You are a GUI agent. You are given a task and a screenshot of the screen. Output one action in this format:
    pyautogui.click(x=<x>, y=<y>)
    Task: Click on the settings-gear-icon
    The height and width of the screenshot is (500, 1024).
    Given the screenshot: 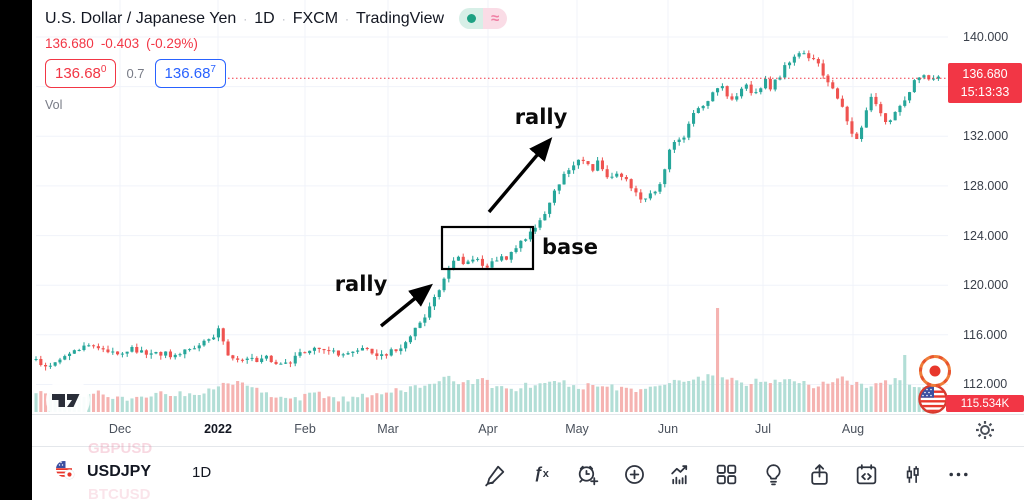 What is the action you would take?
    pyautogui.click(x=985, y=432)
    